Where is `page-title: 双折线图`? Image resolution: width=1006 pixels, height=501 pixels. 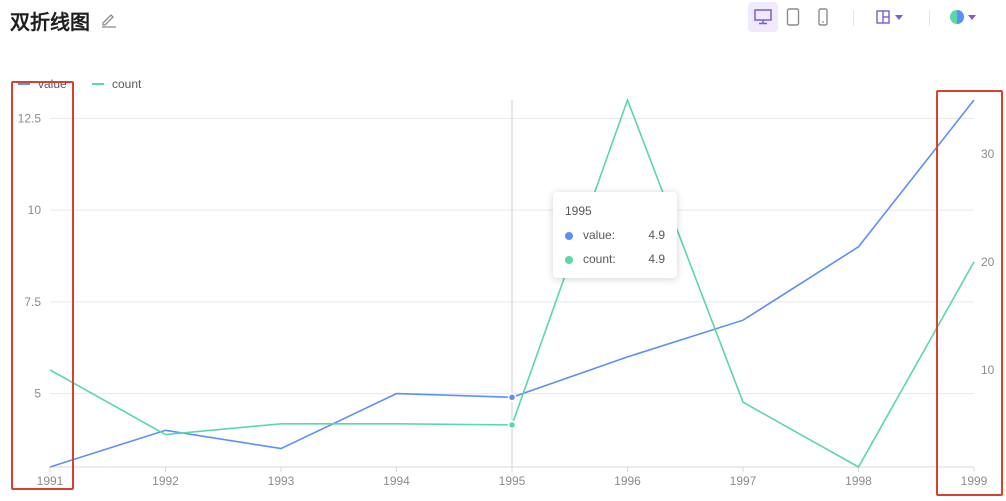 page-title: 双折线图 is located at coordinates (50, 22).